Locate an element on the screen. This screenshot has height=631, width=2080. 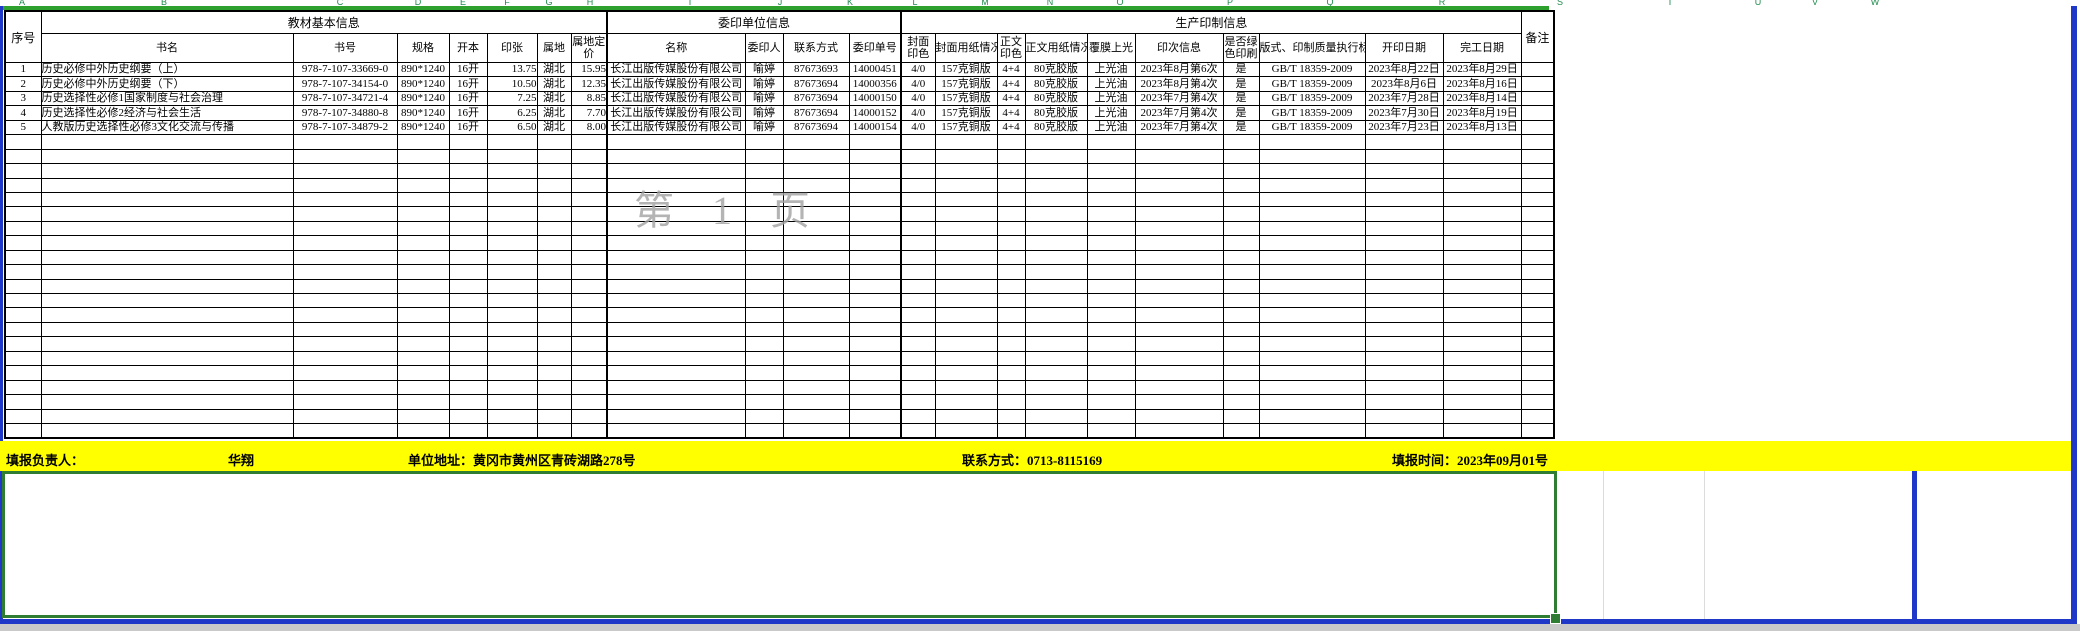
cell: 157克铜版 is located at coordinates (966, 113).